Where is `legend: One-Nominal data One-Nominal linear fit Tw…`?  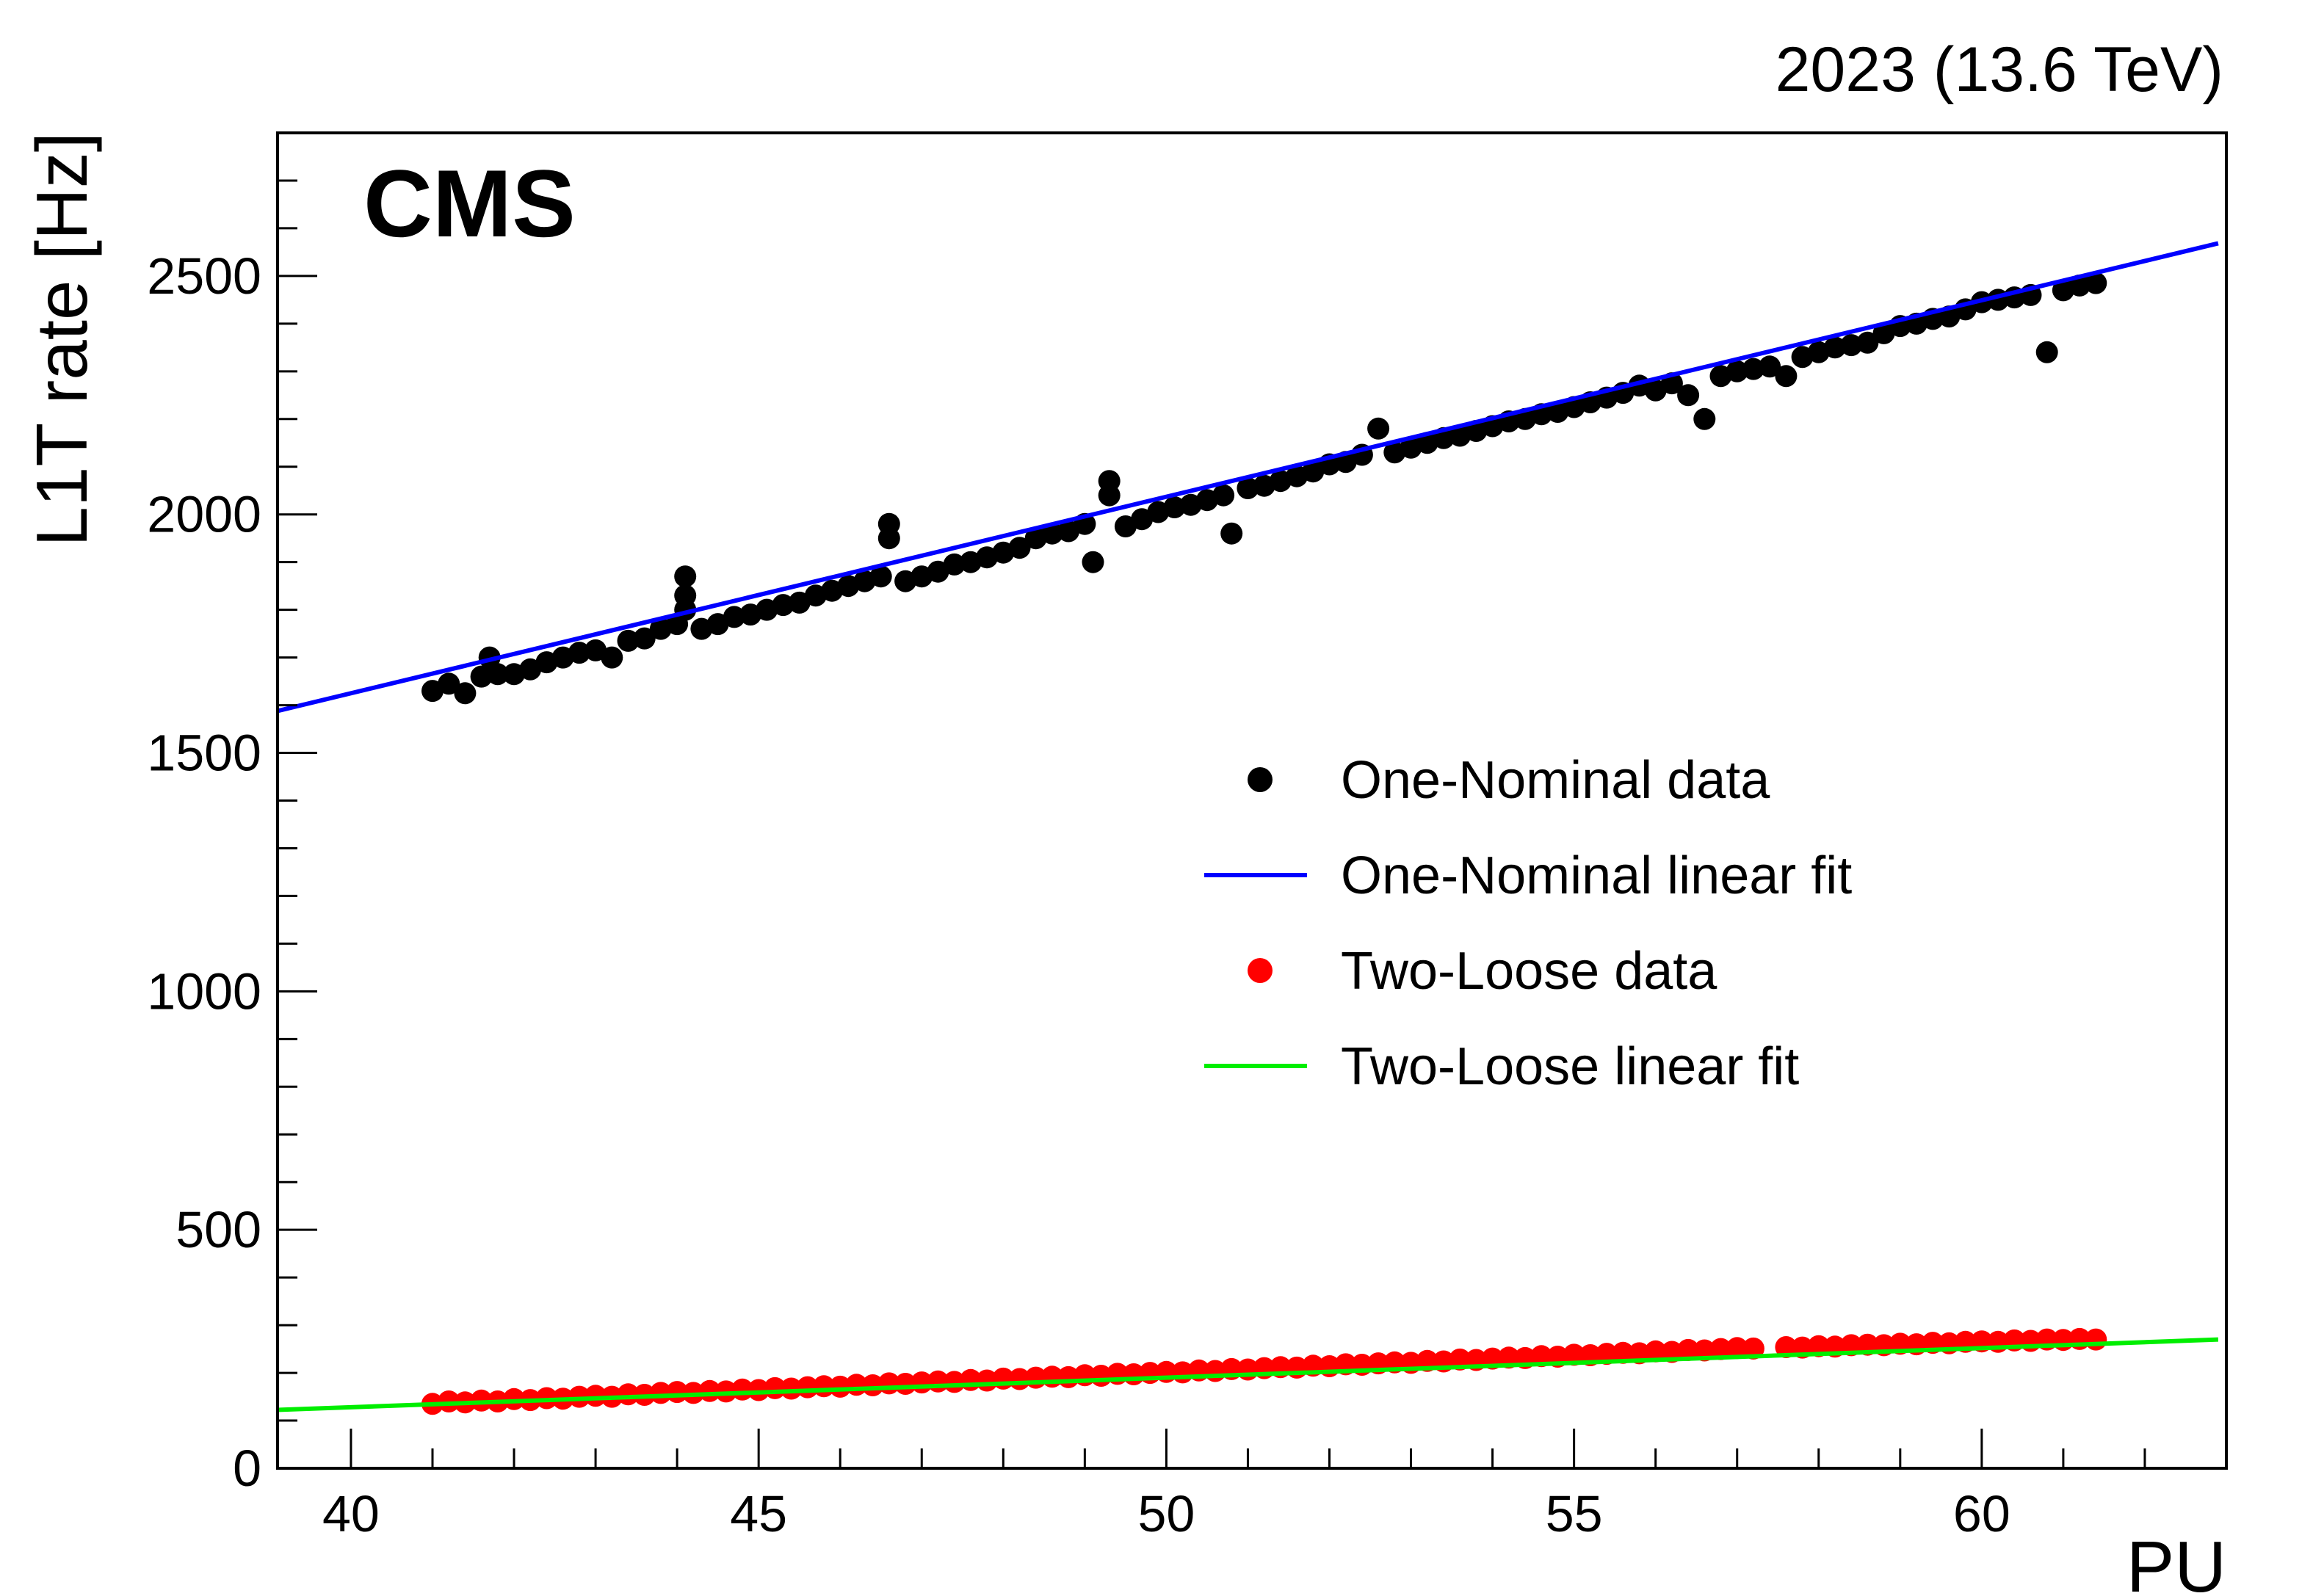 legend: One-Nominal data One-Nominal linear fit Tw… is located at coordinates (1528, 924).